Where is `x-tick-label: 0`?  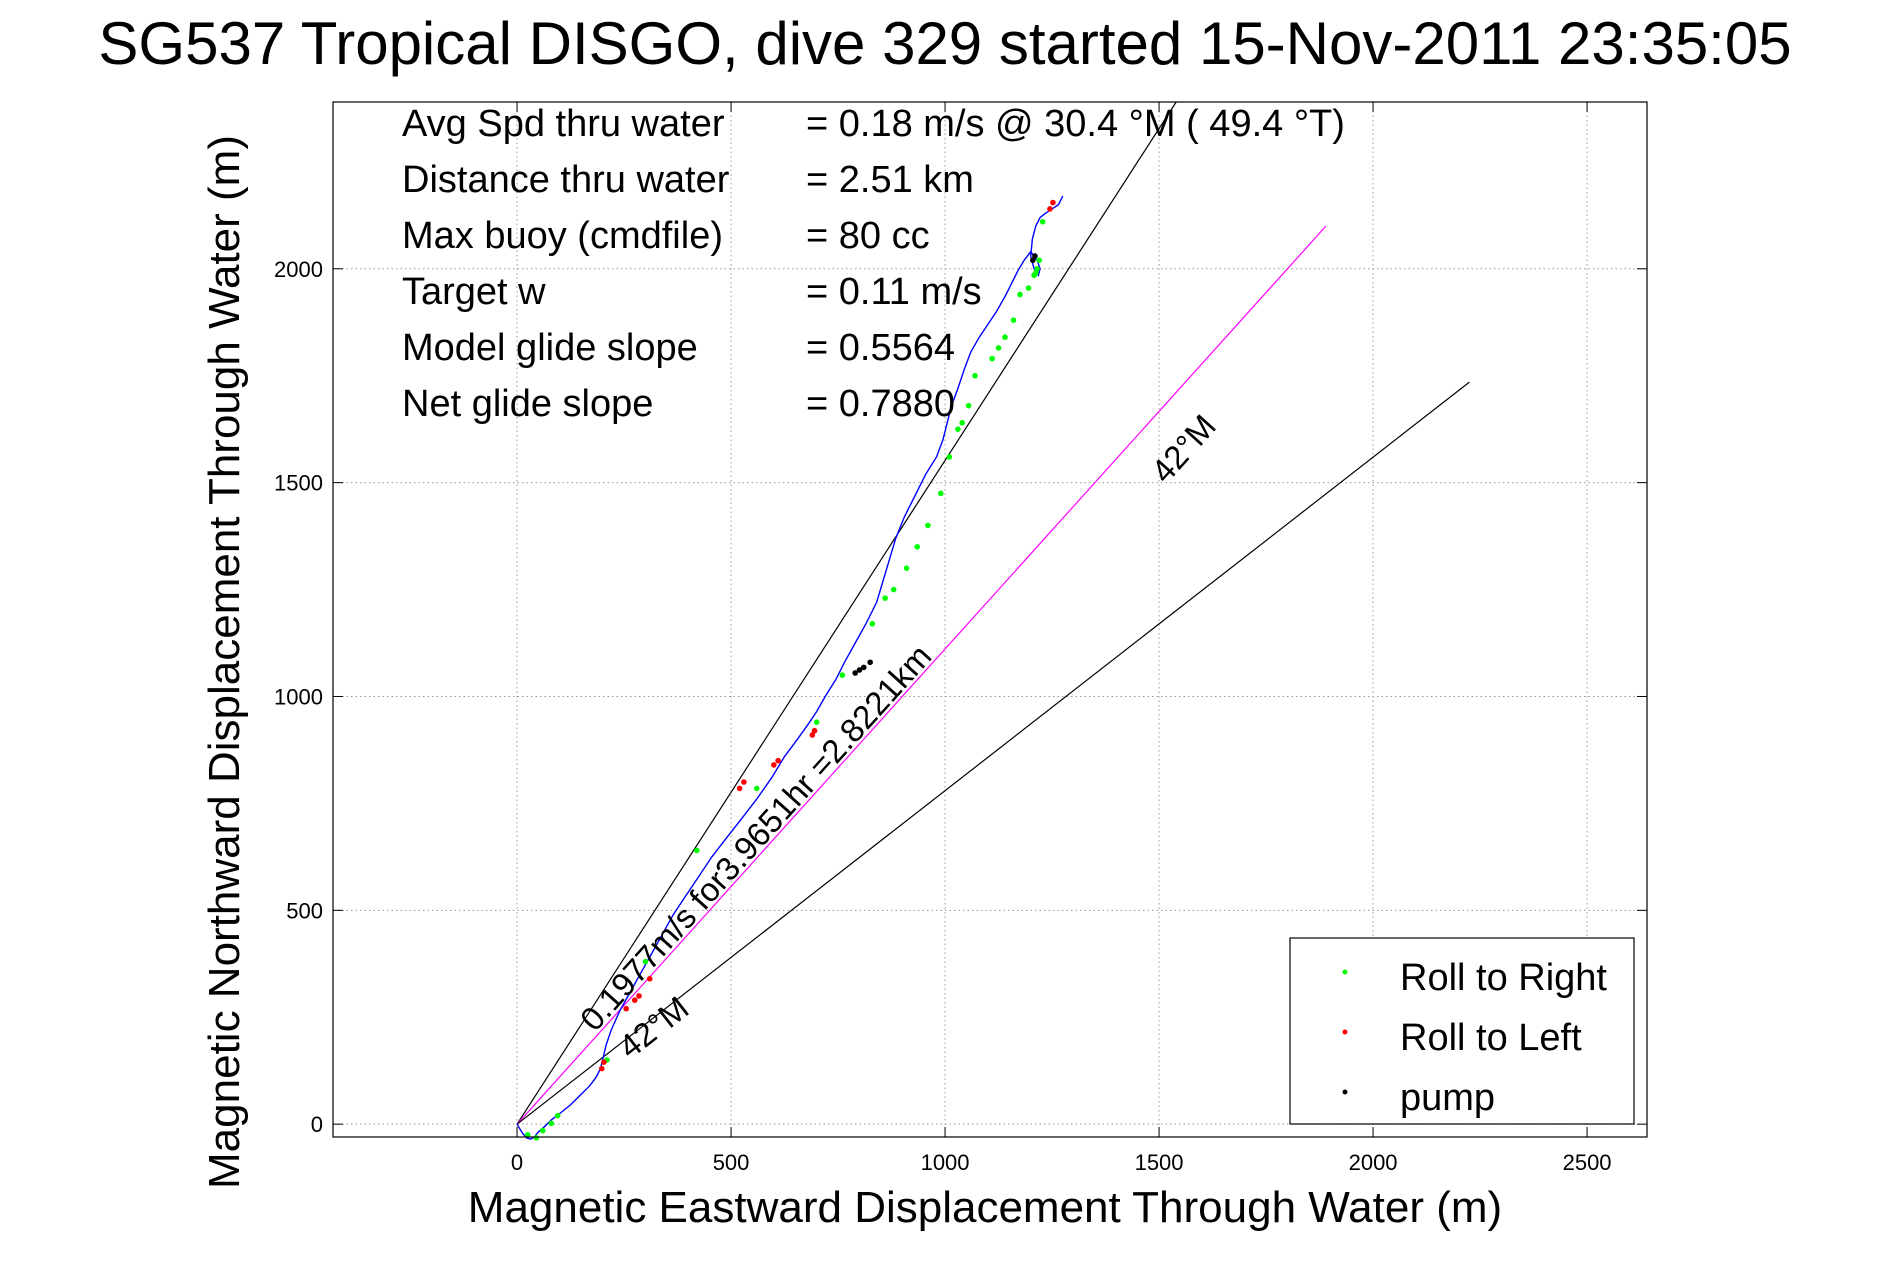 x-tick-label: 0 is located at coordinates (517, 1162).